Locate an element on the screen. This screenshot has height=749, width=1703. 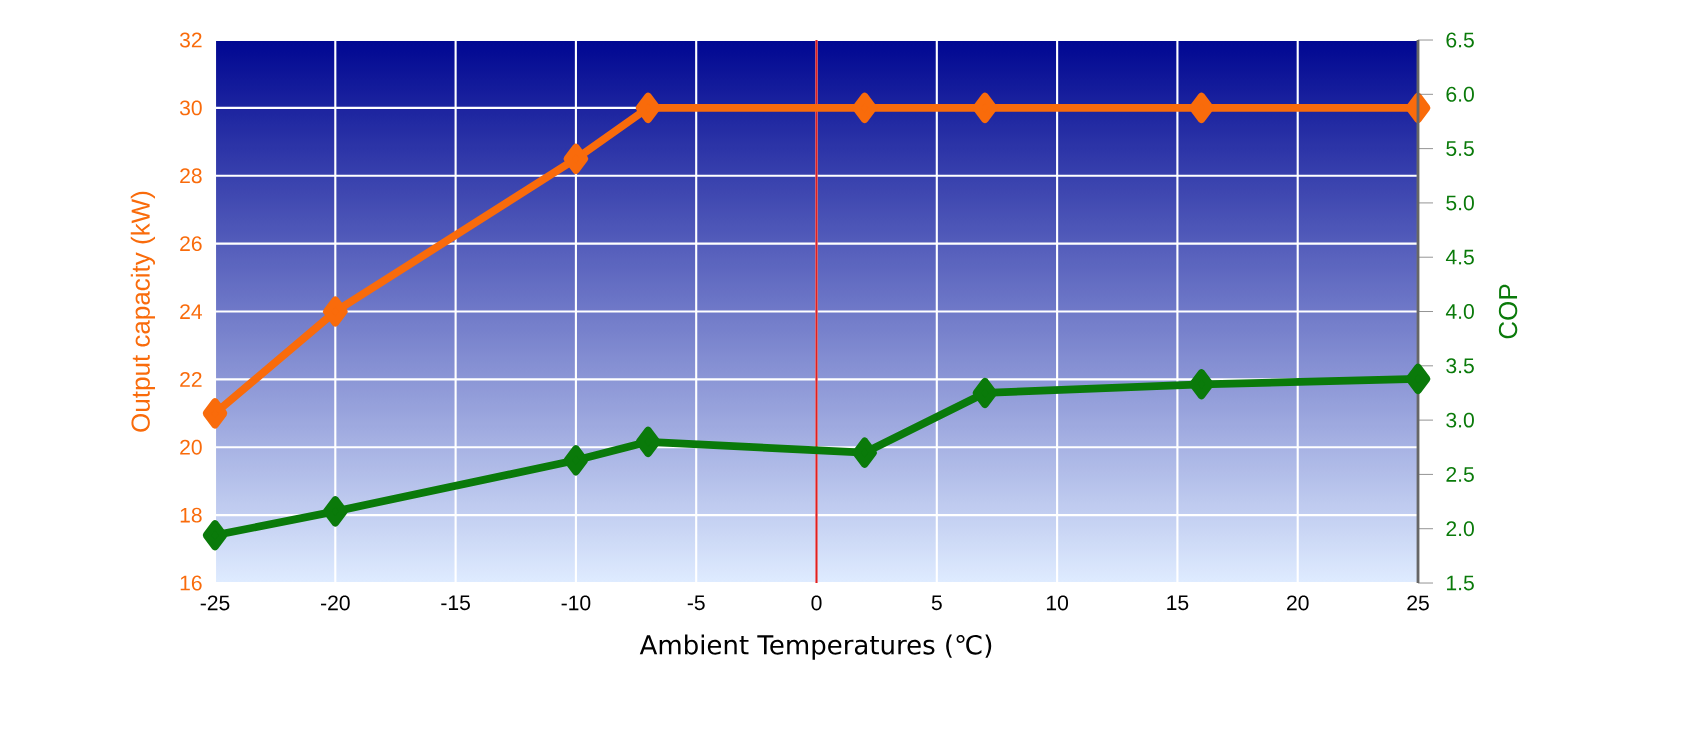
x-tick-label: 25 is located at coordinates (1418, 603).